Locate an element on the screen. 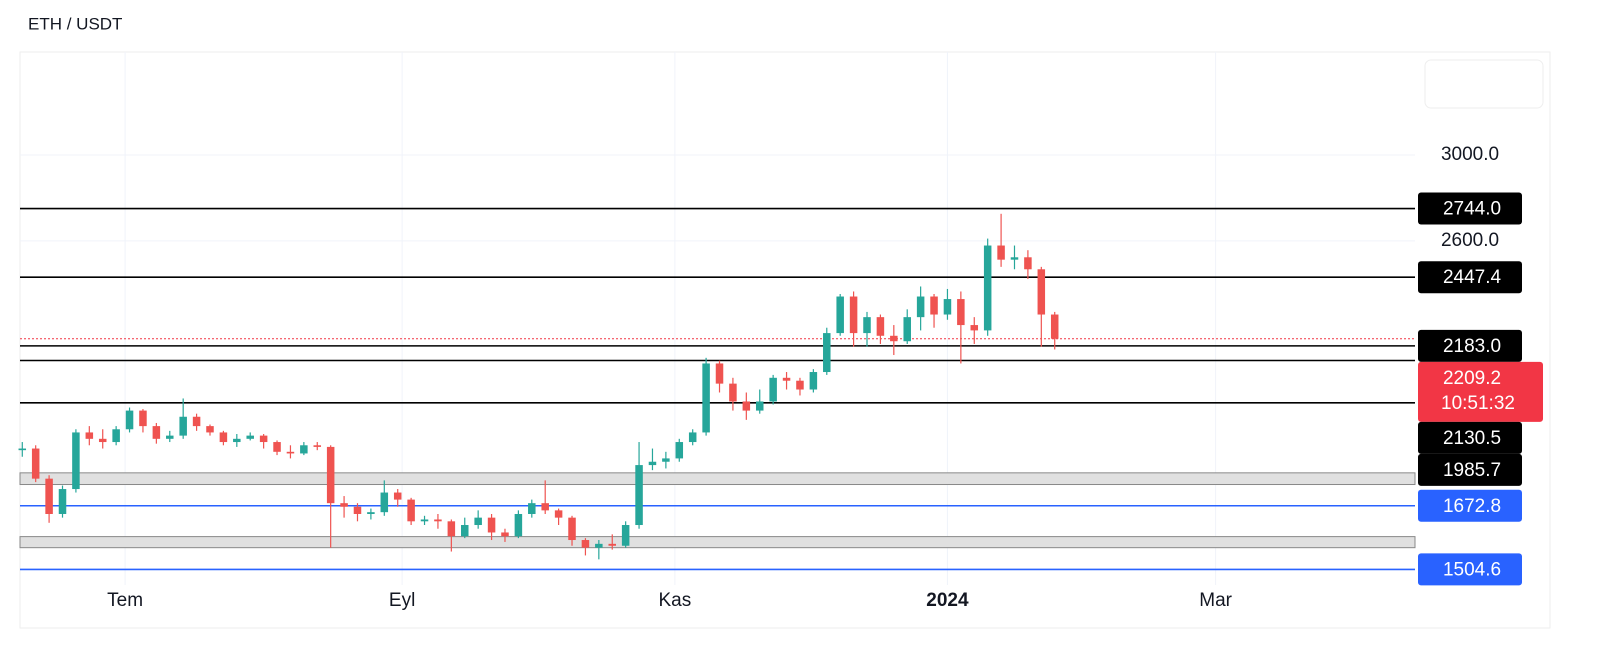  level-label: 1504.6 is located at coordinates (1472, 569).